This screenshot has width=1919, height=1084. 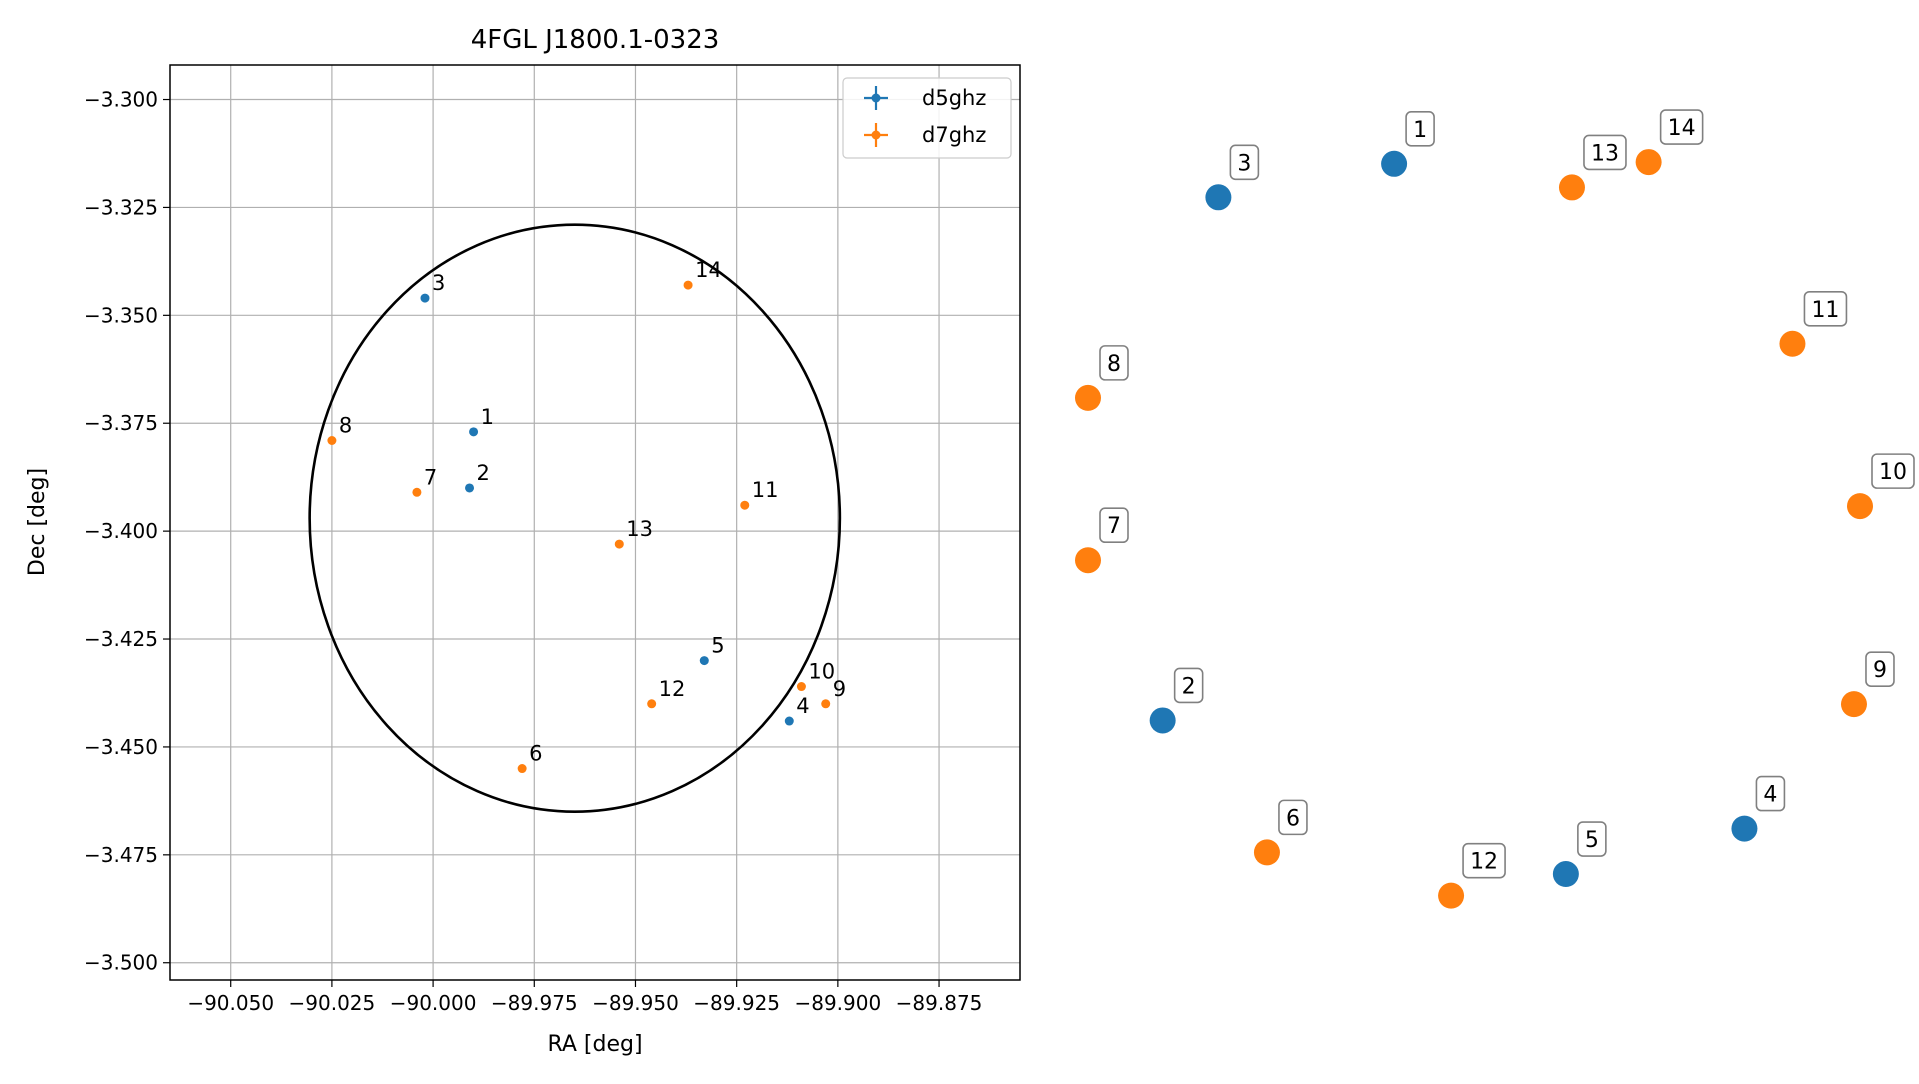 I want to click on y-tick-label: −3.300, so click(x=121, y=100).